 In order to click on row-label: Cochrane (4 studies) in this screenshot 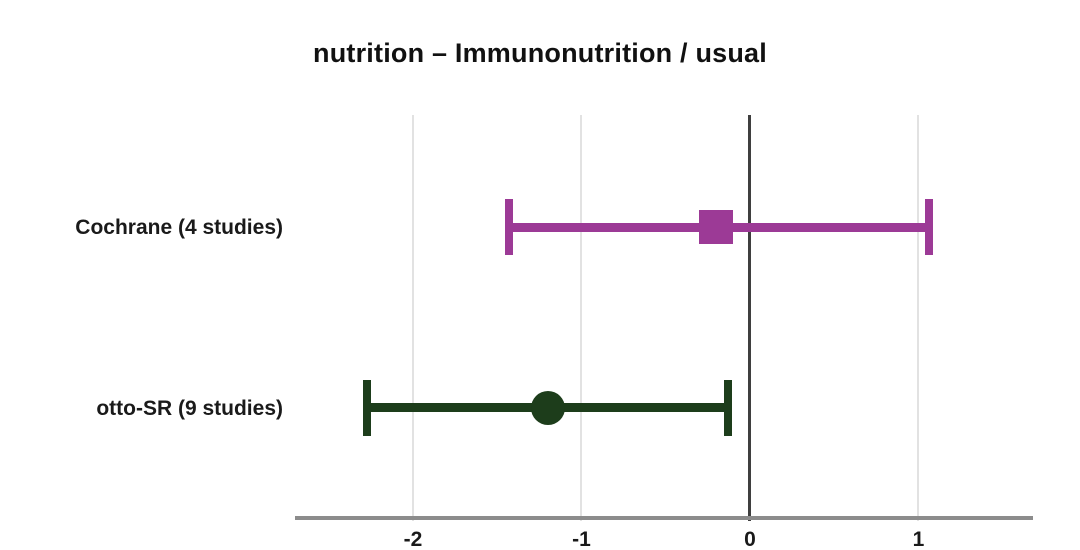, I will do `click(179, 228)`.